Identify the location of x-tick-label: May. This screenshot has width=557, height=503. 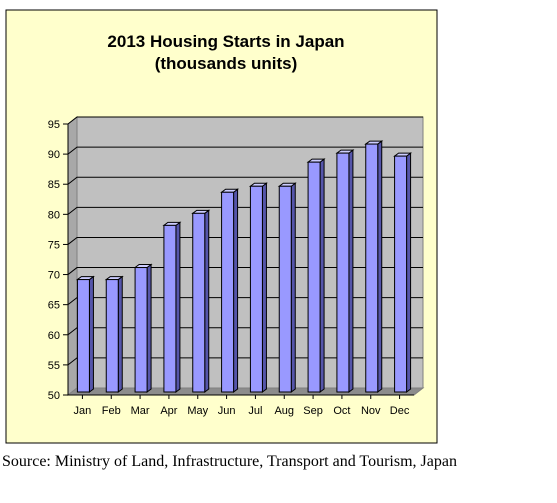
(197, 411).